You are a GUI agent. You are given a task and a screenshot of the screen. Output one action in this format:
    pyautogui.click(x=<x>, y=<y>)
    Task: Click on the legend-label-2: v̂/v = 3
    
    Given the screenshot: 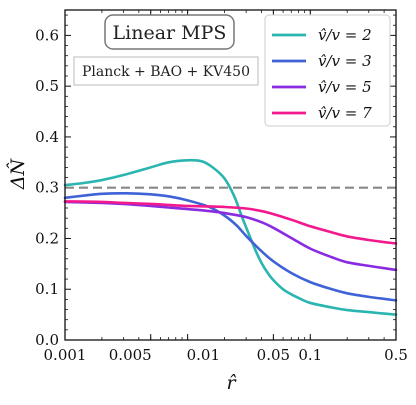 What is the action you would take?
    pyautogui.click(x=345, y=61)
    